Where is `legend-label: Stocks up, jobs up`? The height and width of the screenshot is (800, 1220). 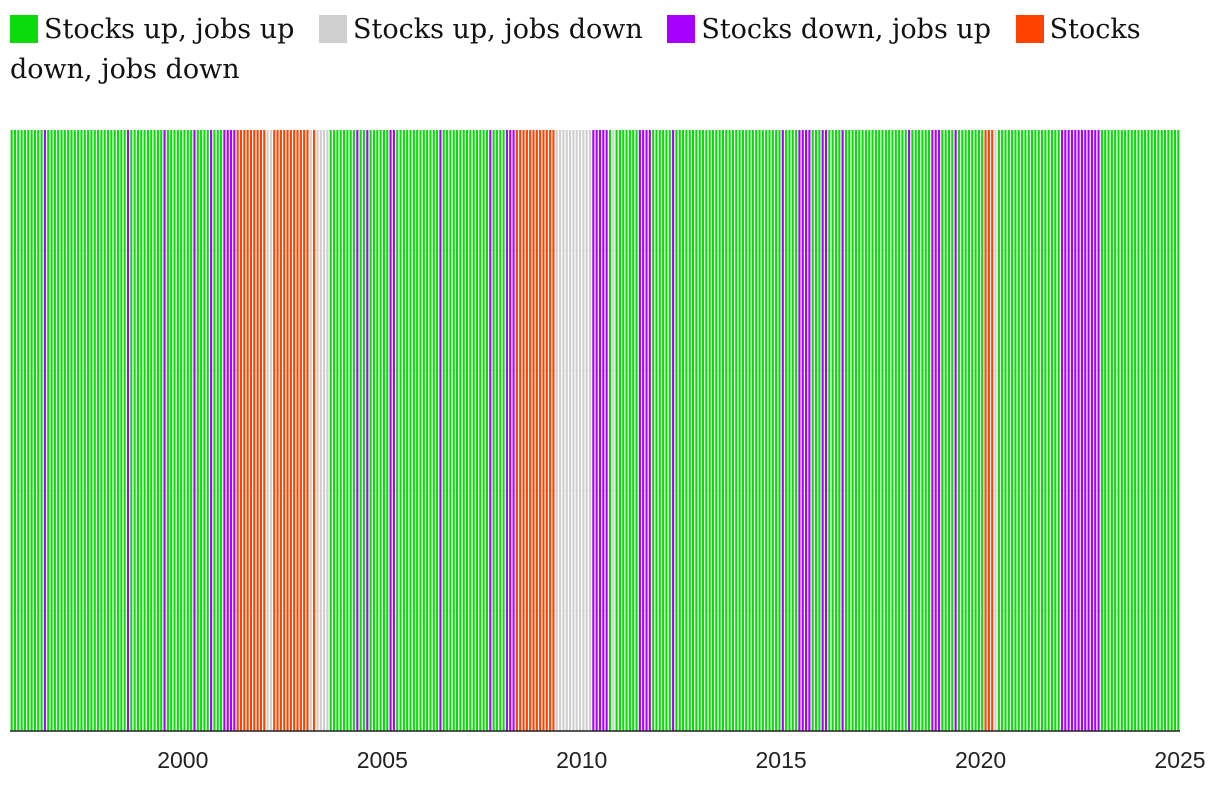 legend-label: Stocks up, jobs up is located at coordinates (169, 29).